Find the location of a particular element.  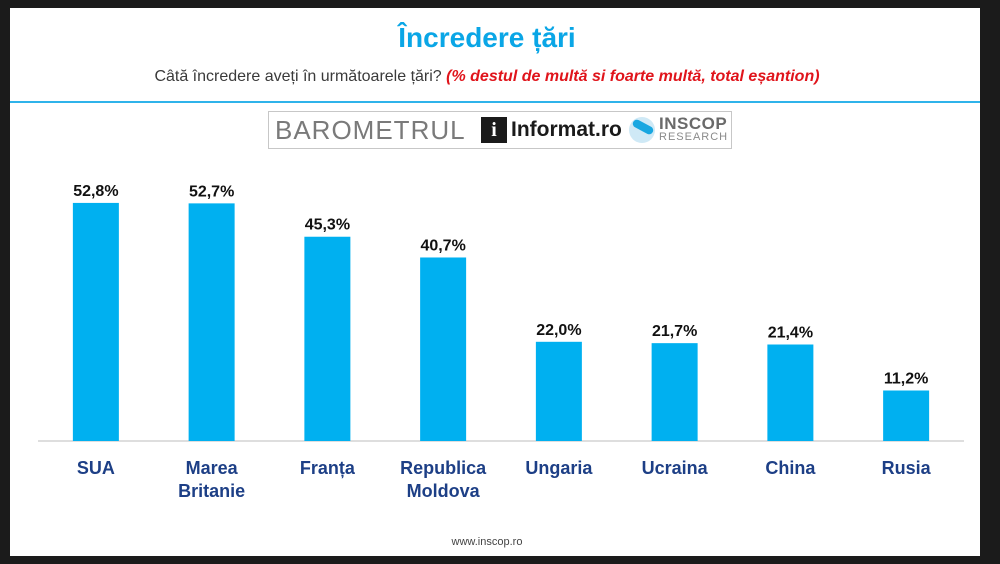

header-divider is located at coordinates (495, 102).